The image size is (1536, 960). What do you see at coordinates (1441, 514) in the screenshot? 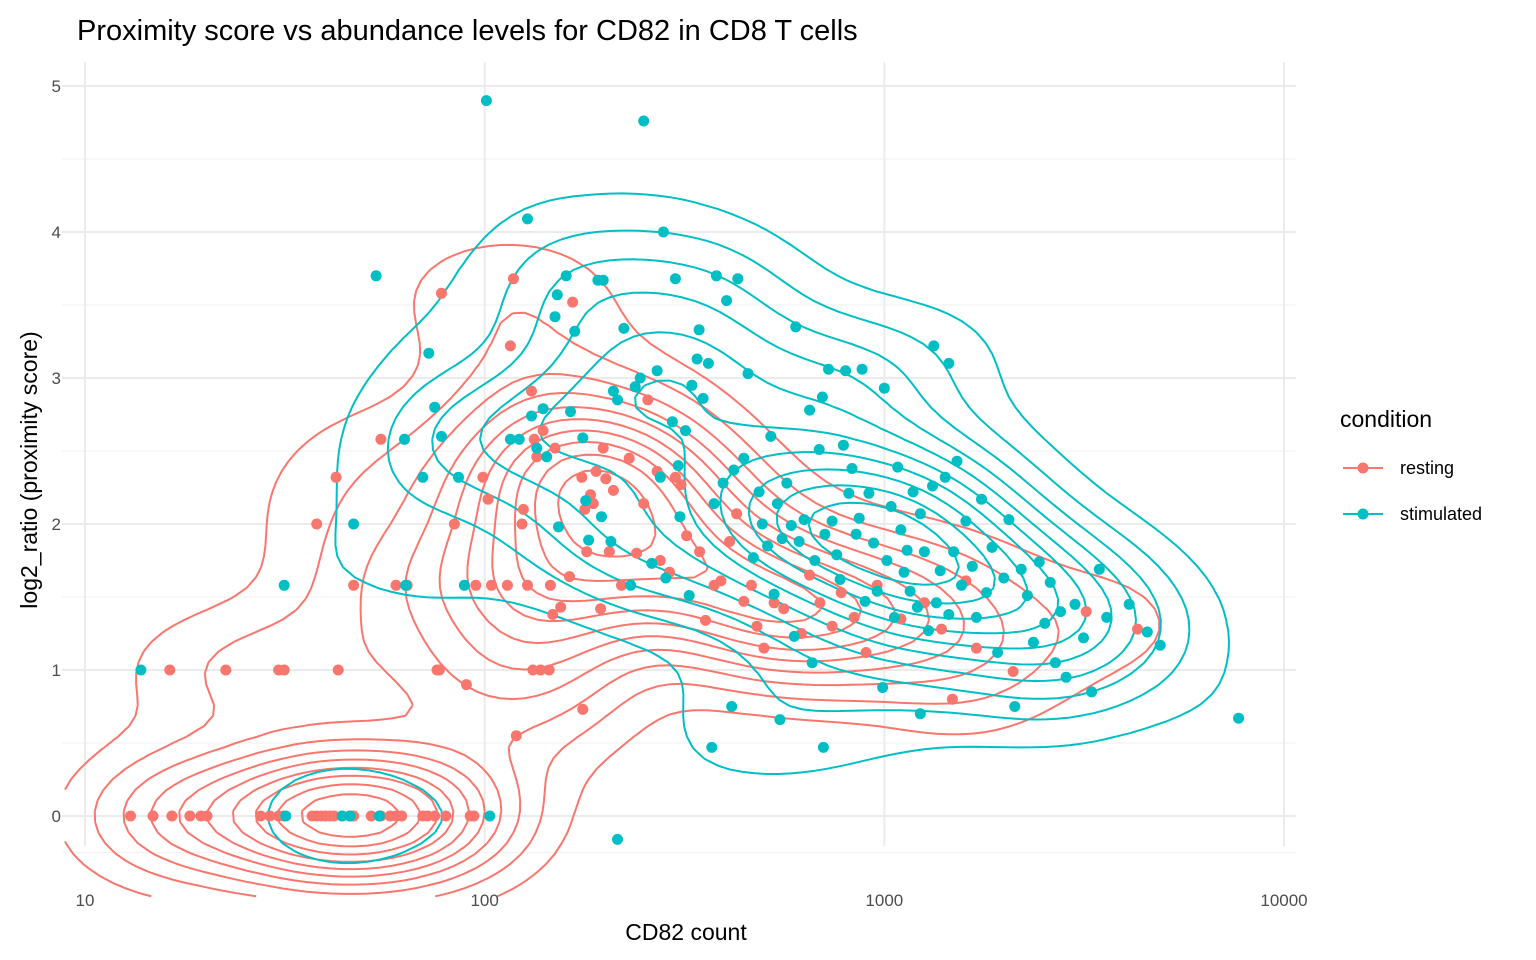
I see `legend-label-stimulated: stimulated` at bounding box center [1441, 514].